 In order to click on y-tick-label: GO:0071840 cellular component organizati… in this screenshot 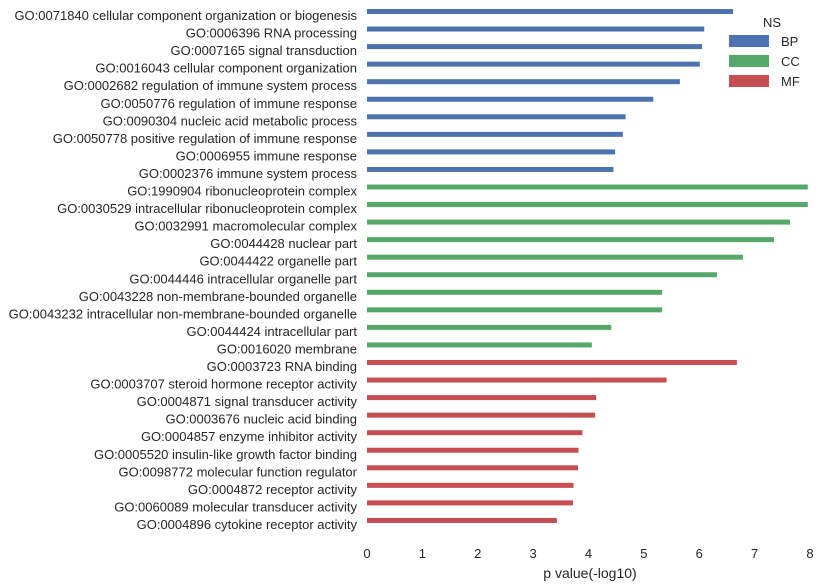, I will do `click(185, 15)`.